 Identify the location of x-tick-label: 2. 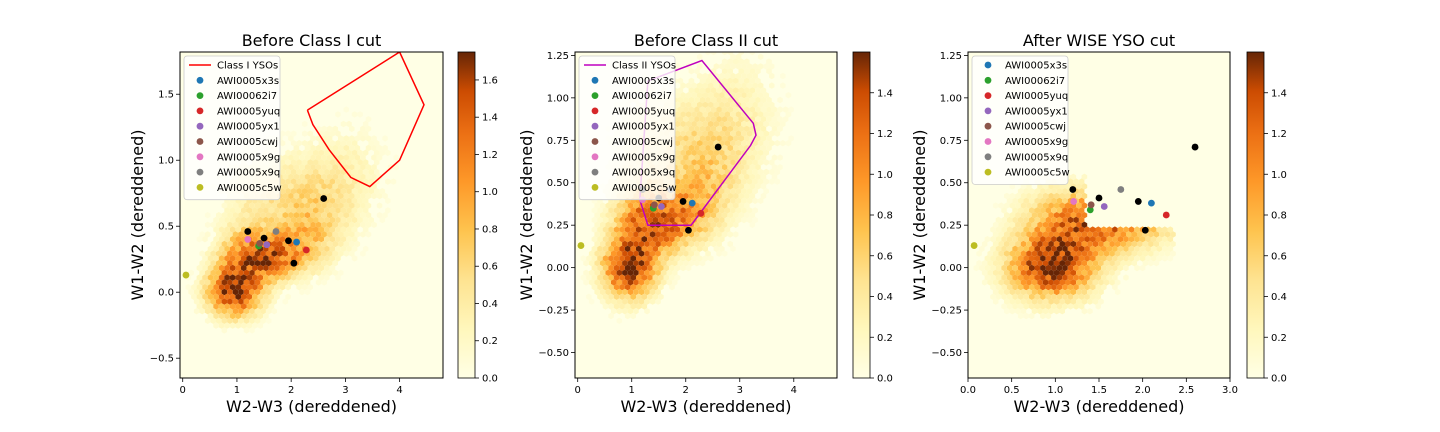
(291, 390).